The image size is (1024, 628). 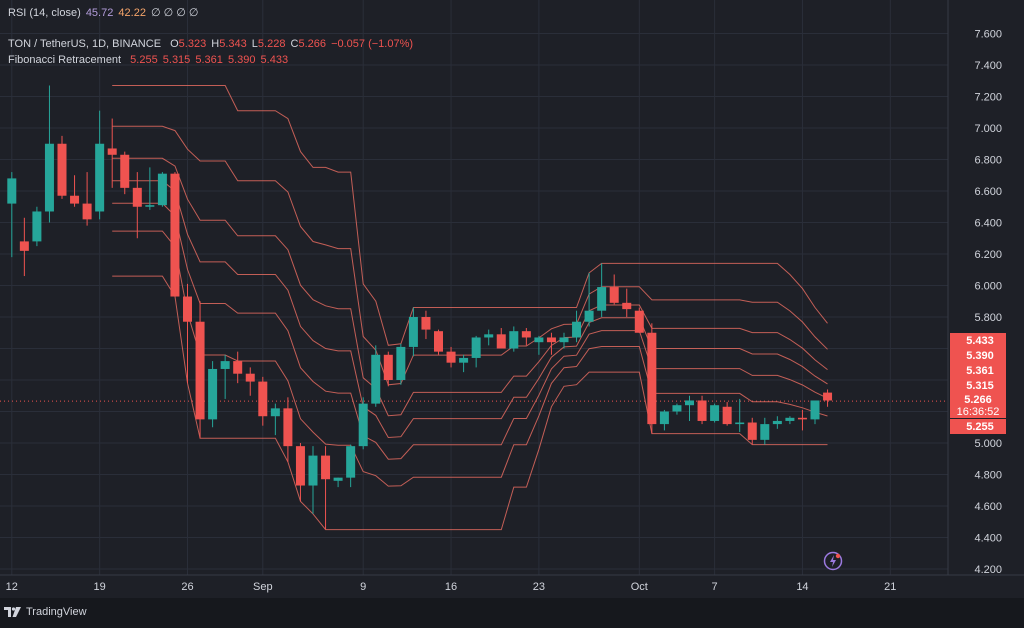 What do you see at coordinates (539, 587) in the screenshot?
I see `x-tick-label: 23` at bounding box center [539, 587].